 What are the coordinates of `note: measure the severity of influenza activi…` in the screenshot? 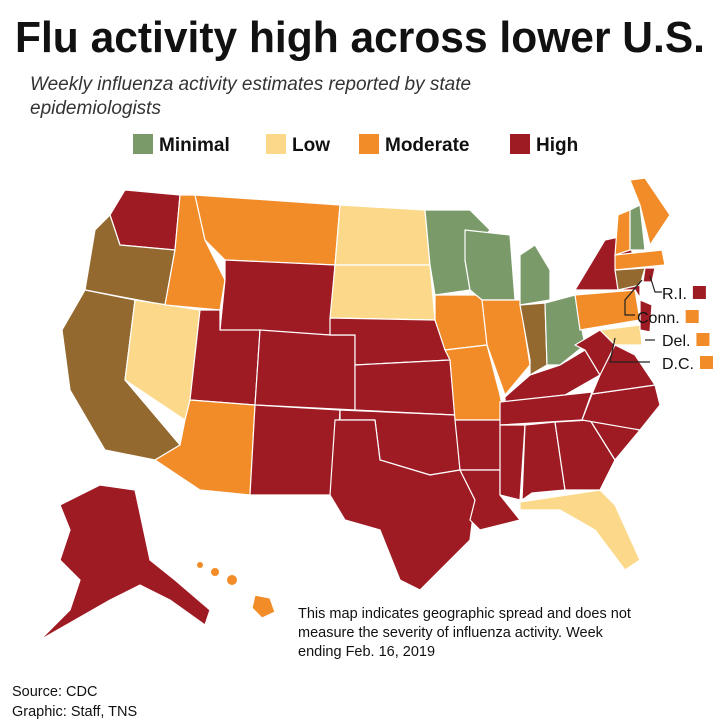 It's located at (451, 633).